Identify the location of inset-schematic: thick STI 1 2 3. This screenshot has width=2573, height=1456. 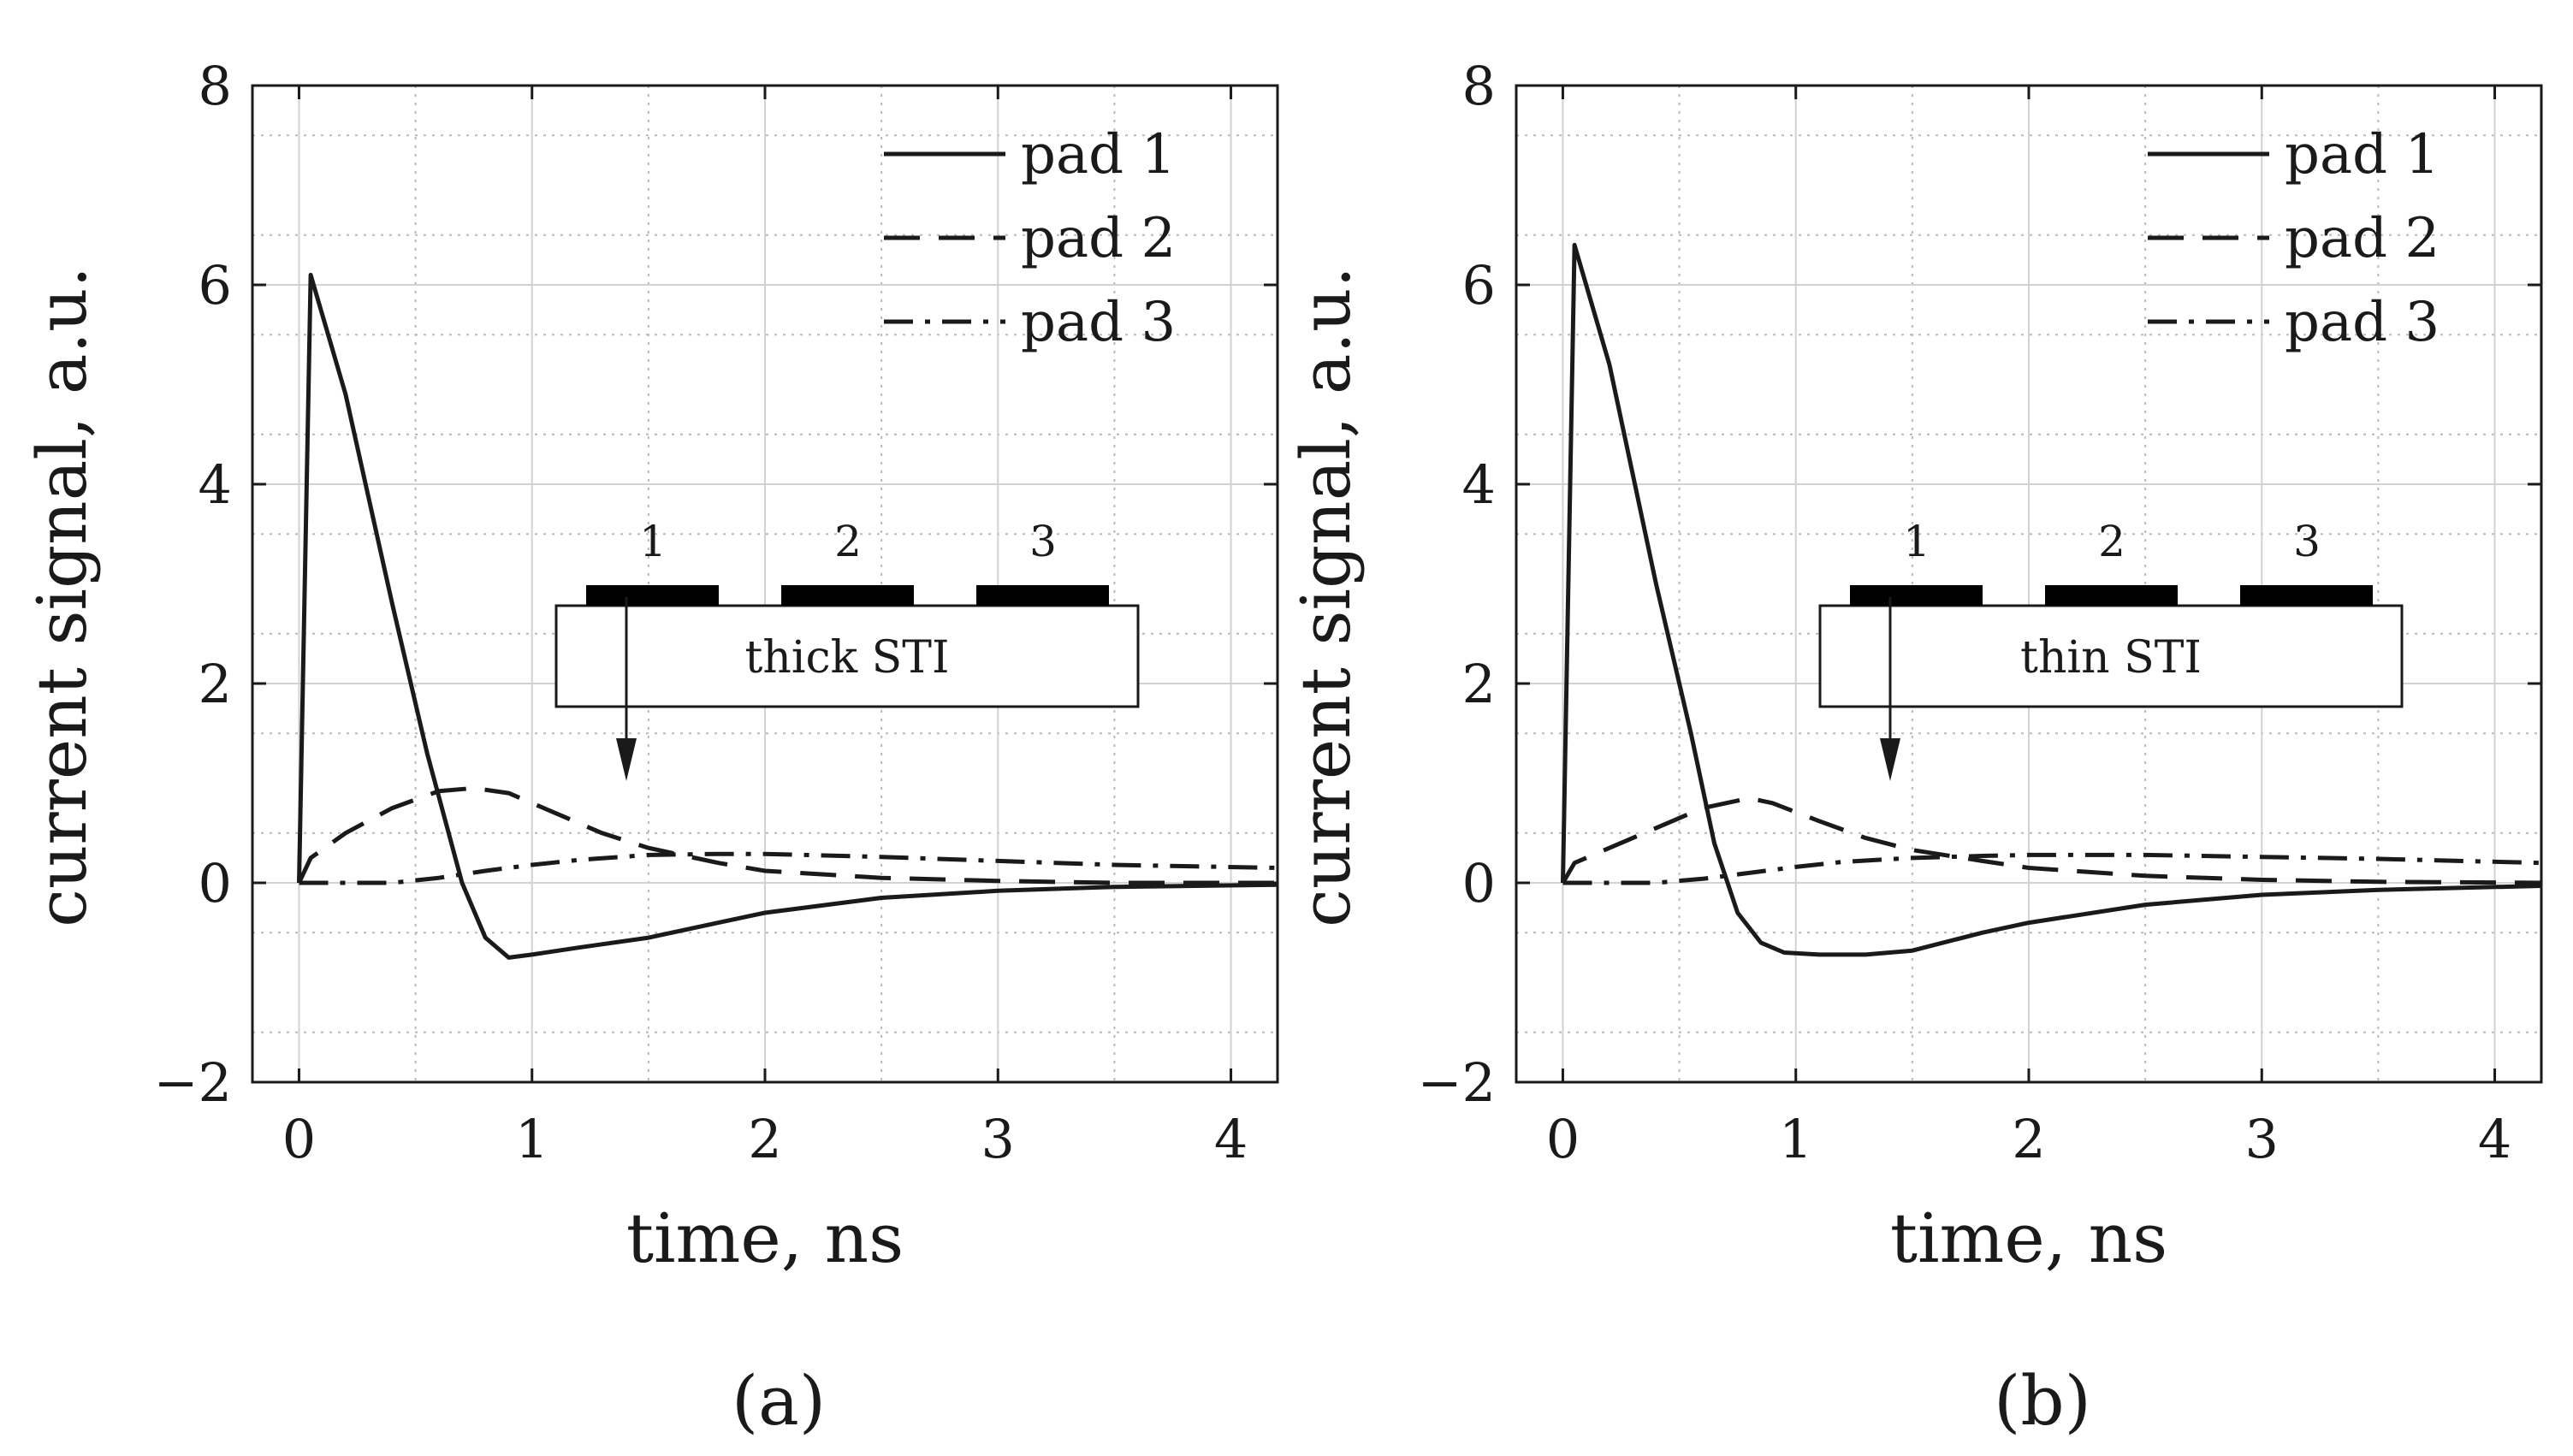
(847, 649).